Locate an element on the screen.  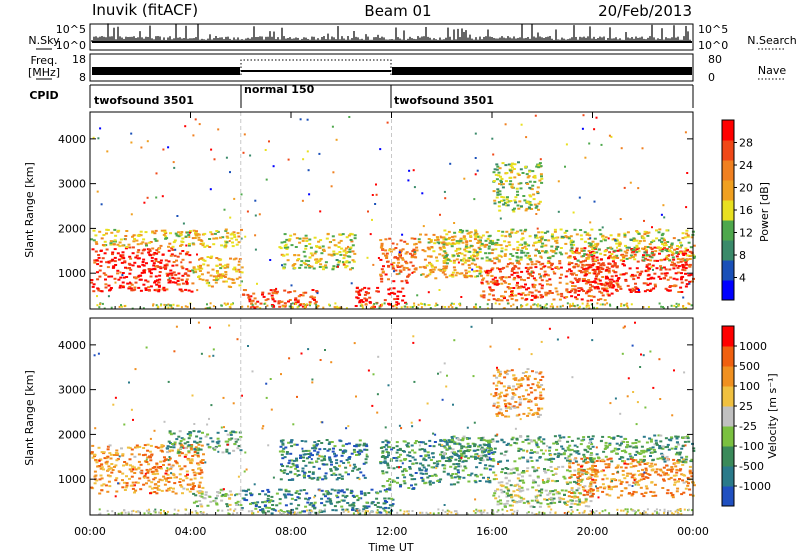
y-tick-label: 2000 is located at coordinates (72, 228).